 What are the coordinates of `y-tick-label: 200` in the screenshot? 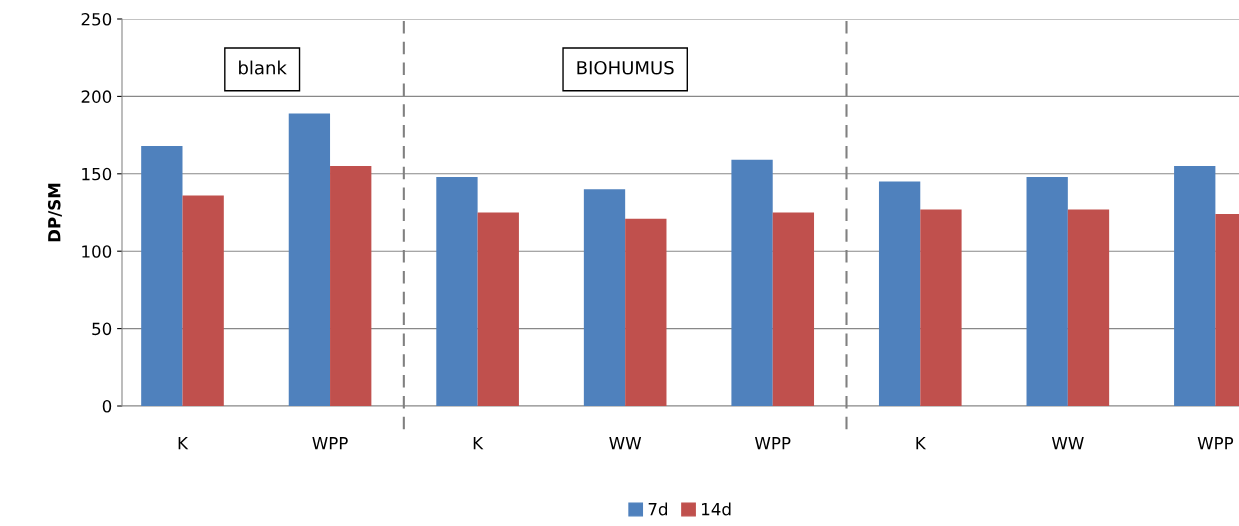 It's located at (96, 96).